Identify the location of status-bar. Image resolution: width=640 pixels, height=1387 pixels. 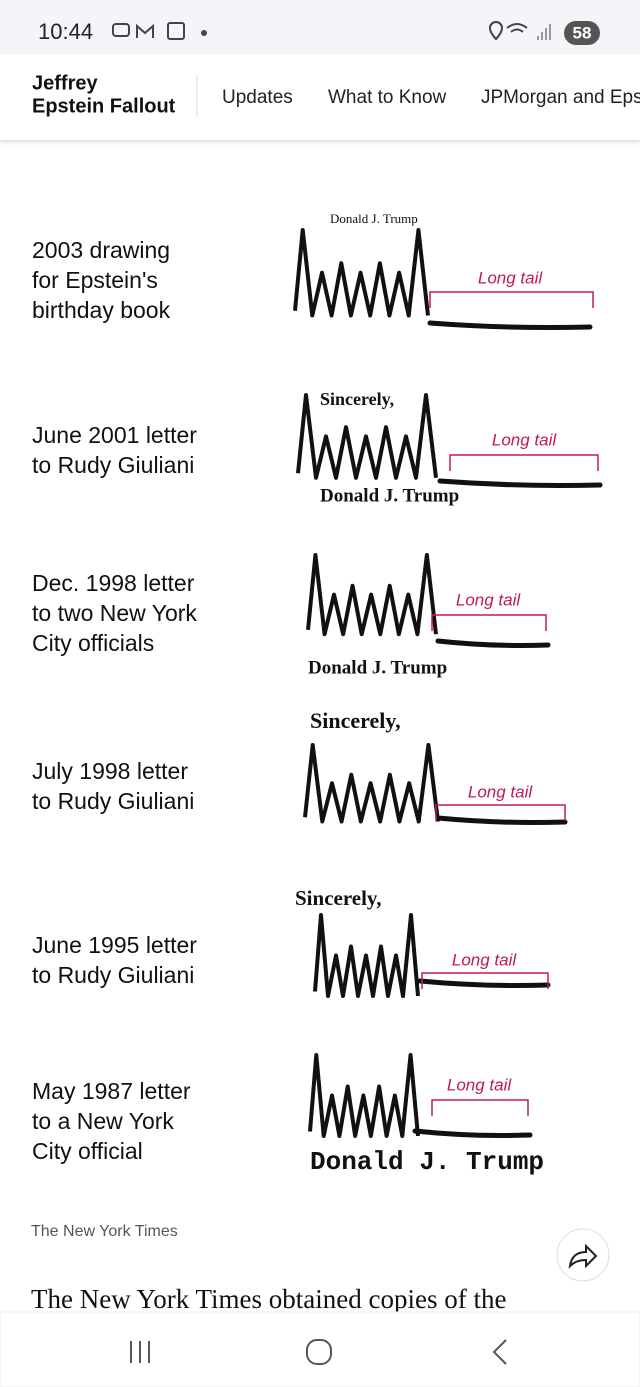
(320, 27).